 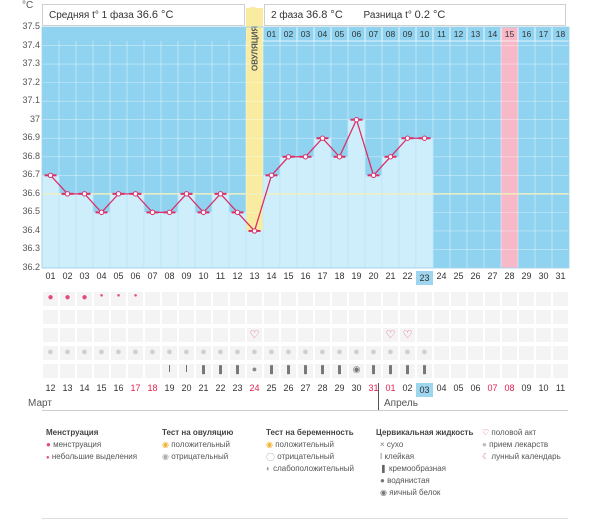 What do you see at coordinates (152, 388) in the screenshot?
I see `calendar-date-label: 18` at bounding box center [152, 388].